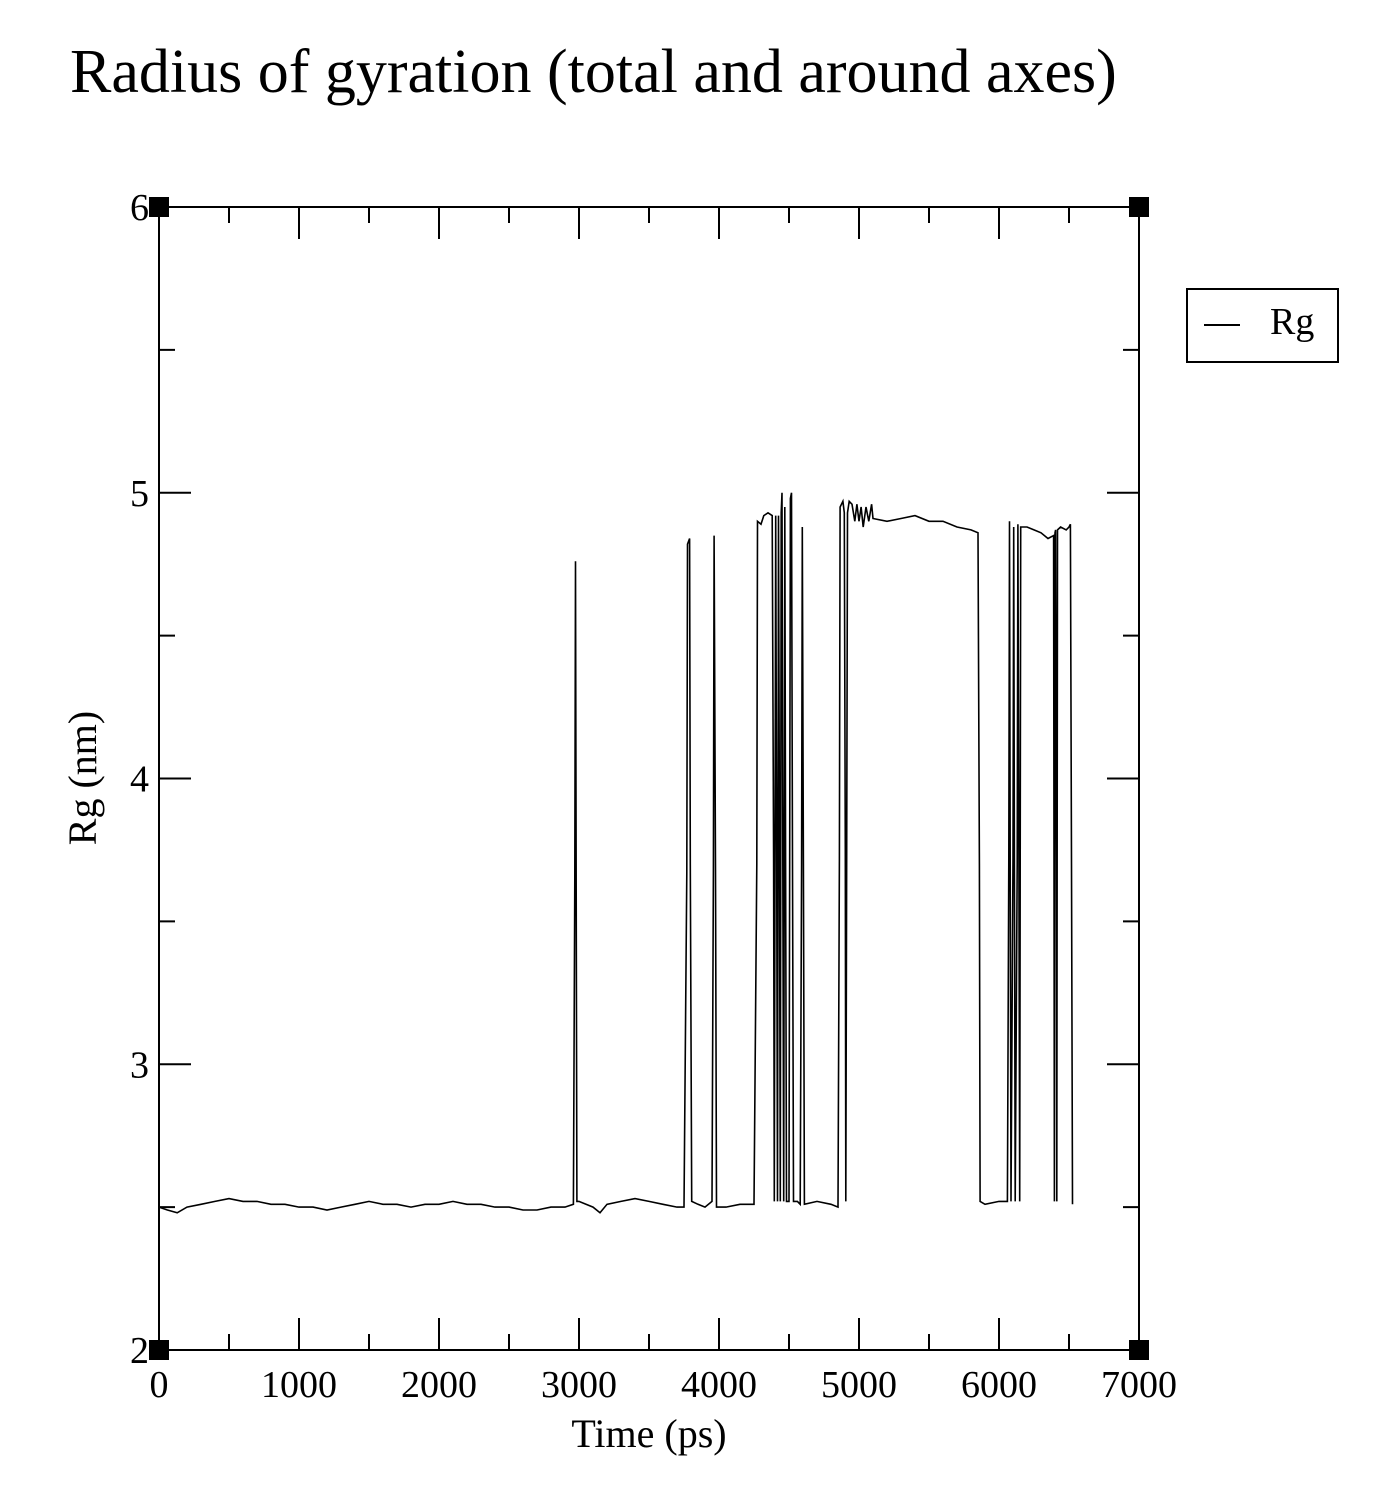  I want to click on y-tick-label: 6, so click(139, 208).